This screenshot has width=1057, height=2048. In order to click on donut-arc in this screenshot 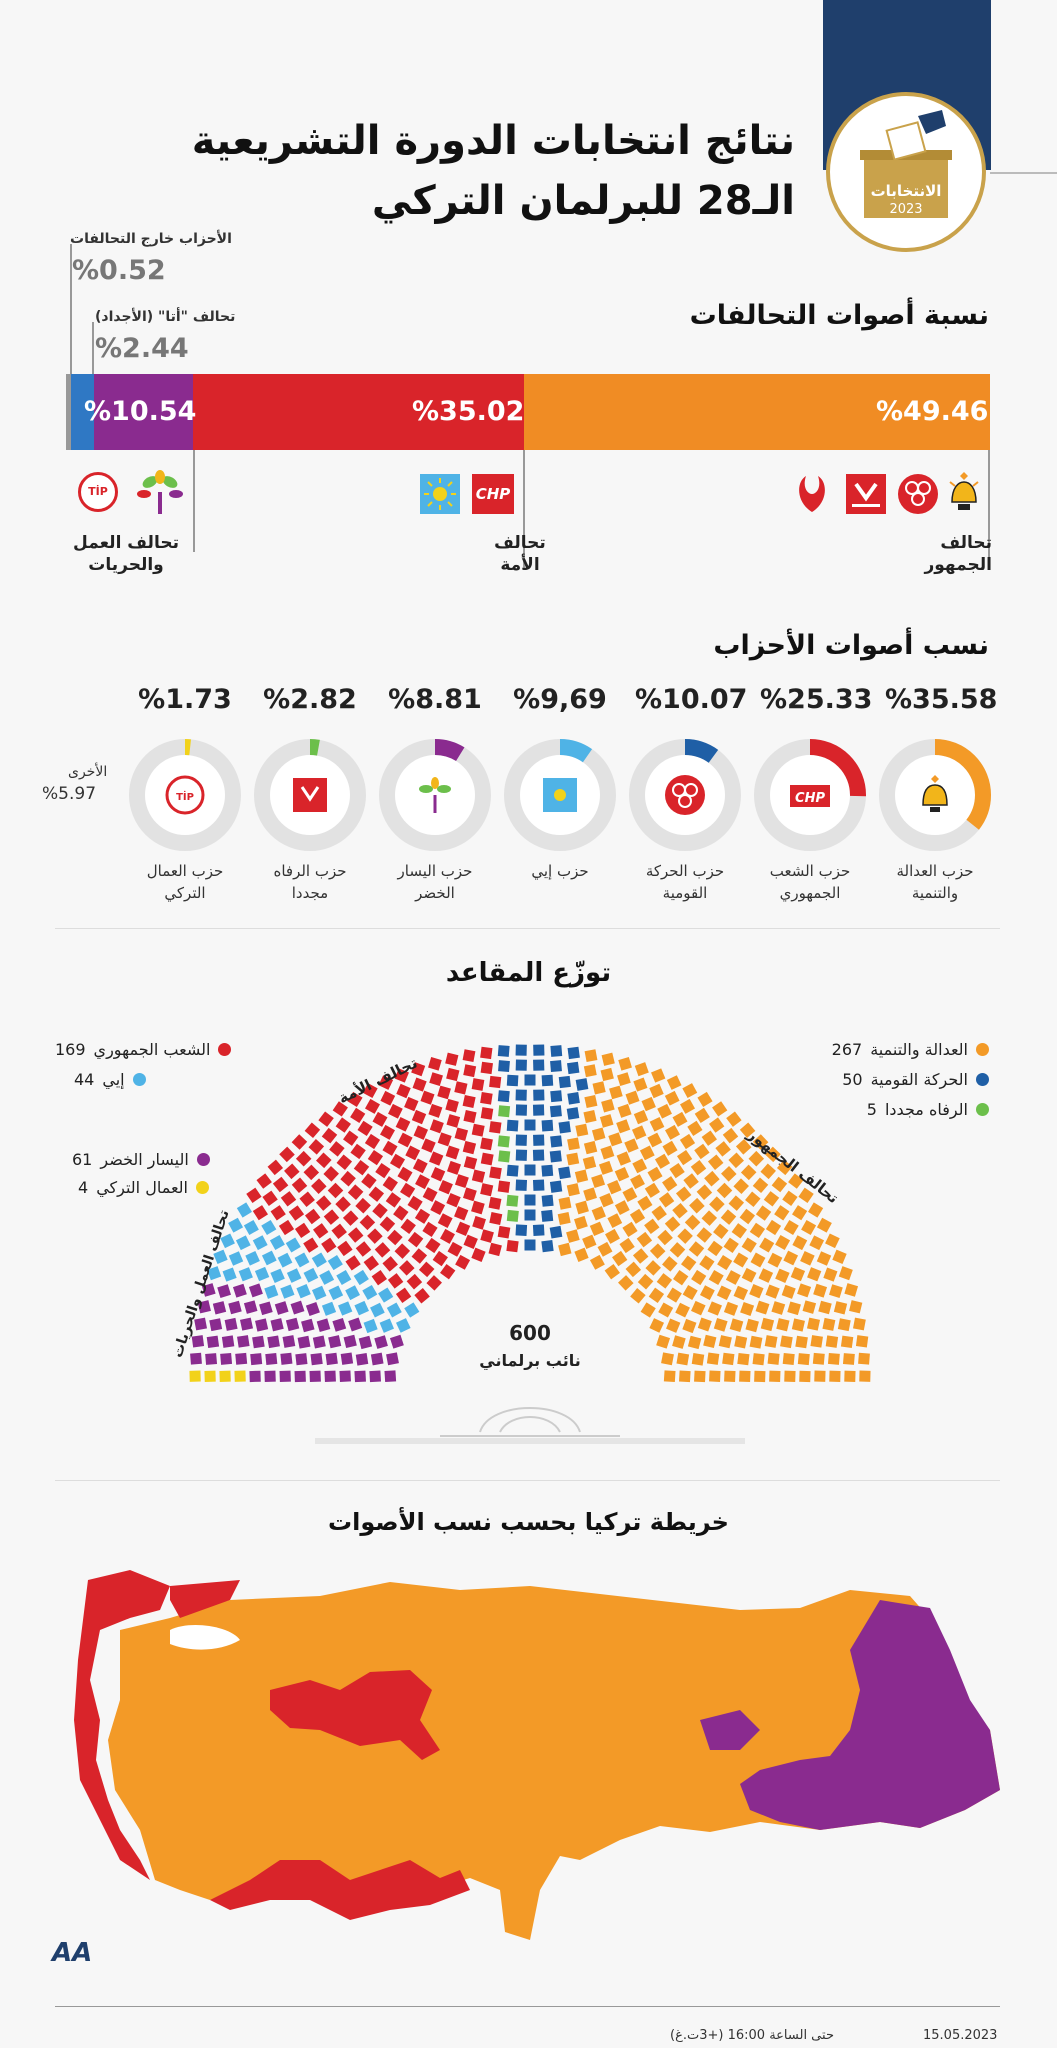, I will do `click(935, 795)`.